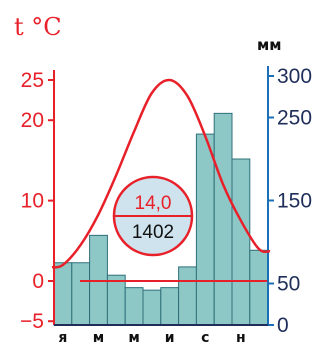  I want to click on annual-mean-temp: 14,0, so click(153, 203).